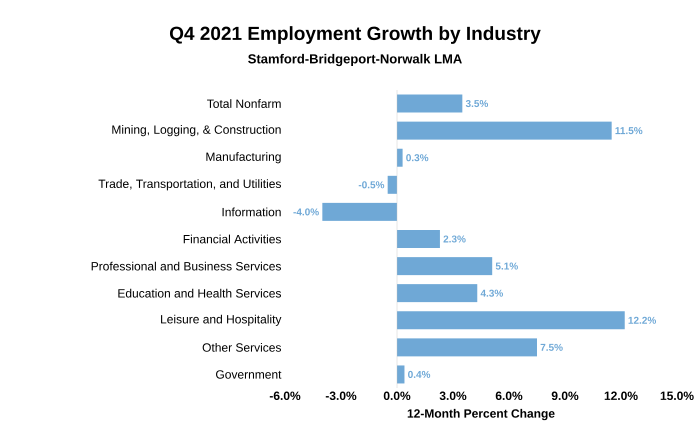 This screenshot has height=437, width=698. I want to click on data-label: 5.1%, so click(507, 266).